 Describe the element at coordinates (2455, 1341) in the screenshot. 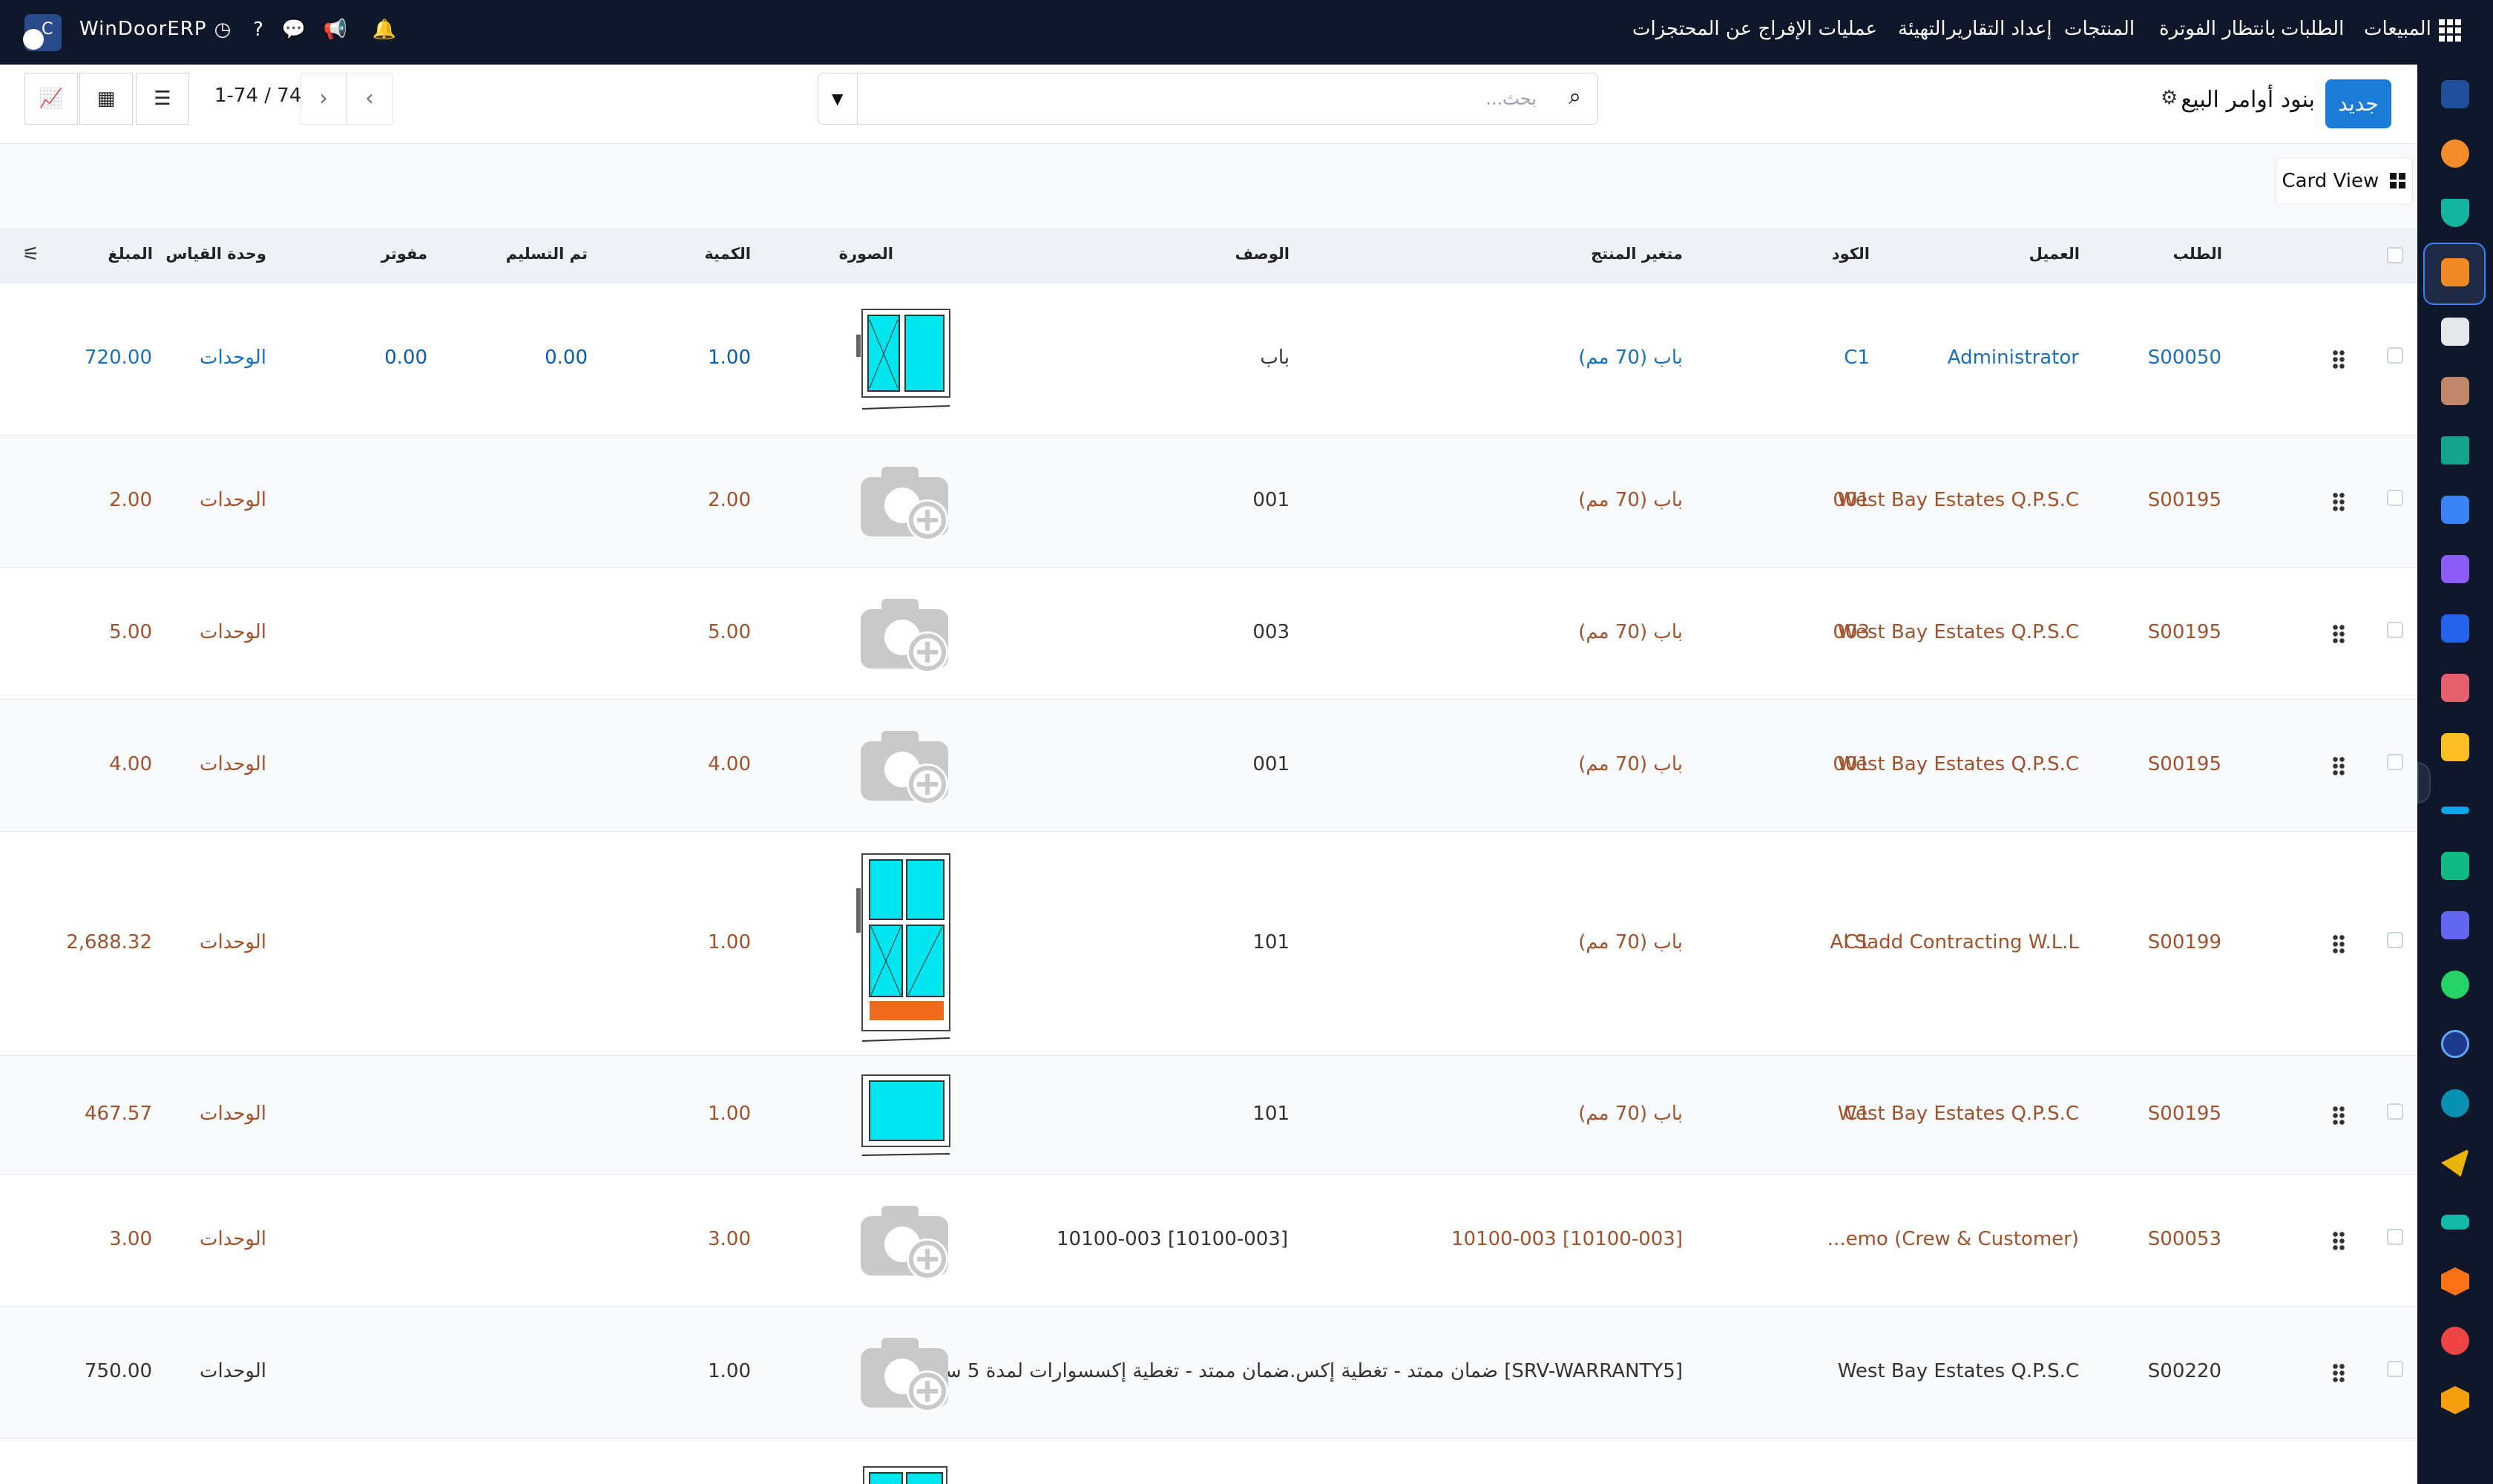

I see `chart-app-icon` at that location.